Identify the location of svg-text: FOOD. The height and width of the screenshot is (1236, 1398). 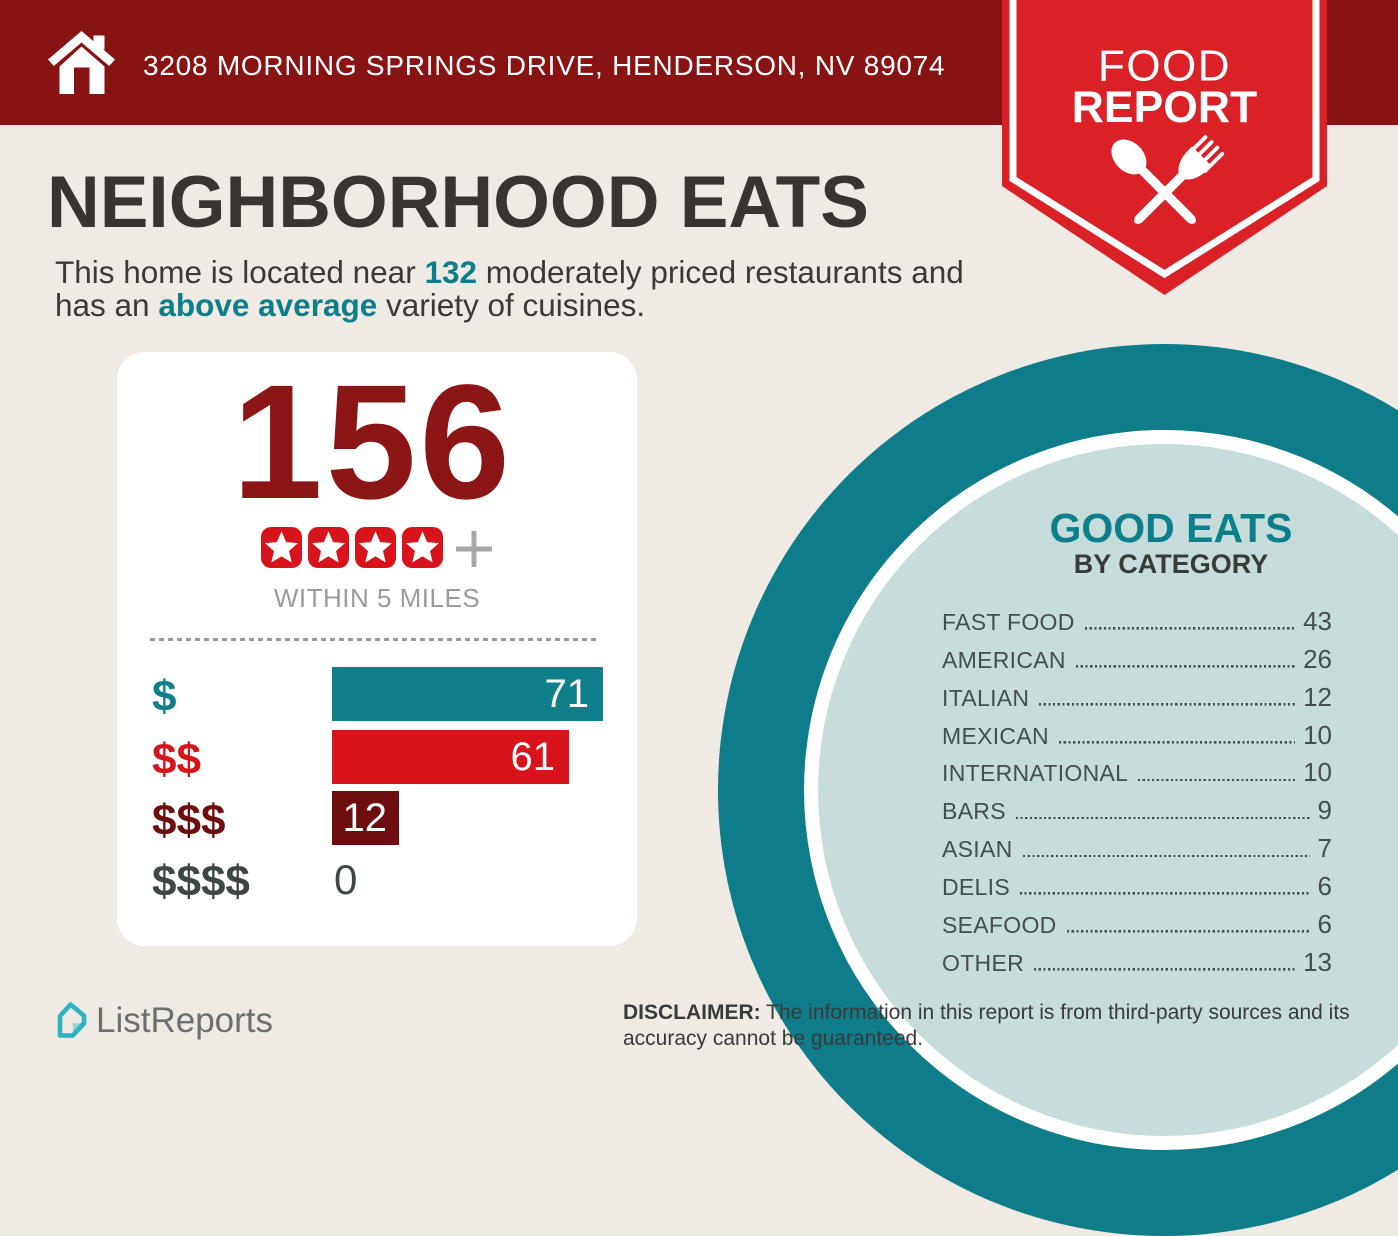
(1164, 66).